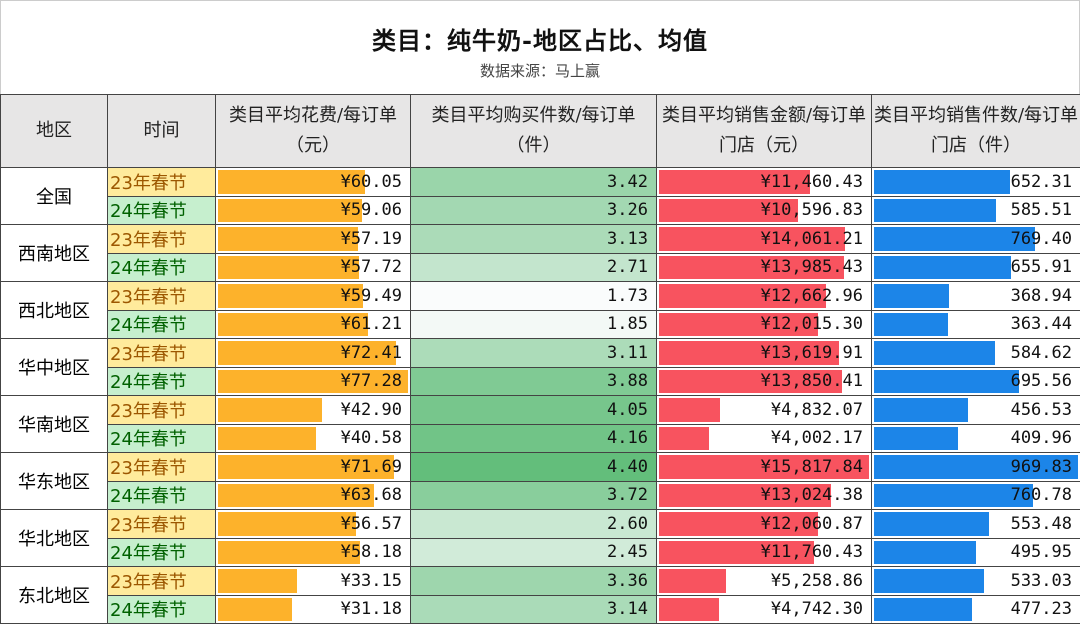 The image size is (1080, 624). I want to click on header-avg-units: 类目平均销售件数/每订单门店（件）, so click(976, 131).